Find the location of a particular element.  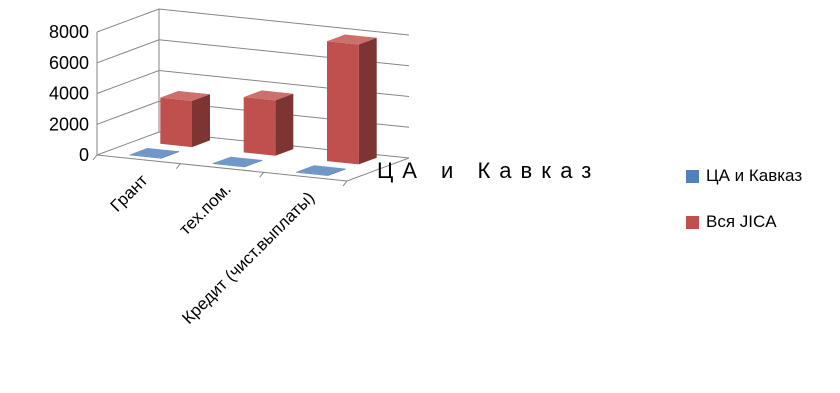

floor-right-edge is located at coordinates (378, 169).